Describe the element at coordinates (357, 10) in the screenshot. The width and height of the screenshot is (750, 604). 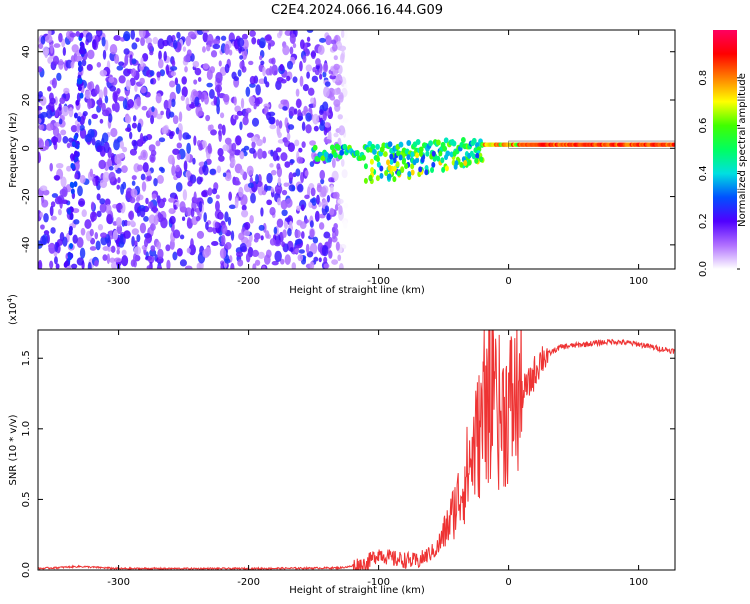
I see `figure-title: C2E4.2024.066.16.44.G09` at that location.